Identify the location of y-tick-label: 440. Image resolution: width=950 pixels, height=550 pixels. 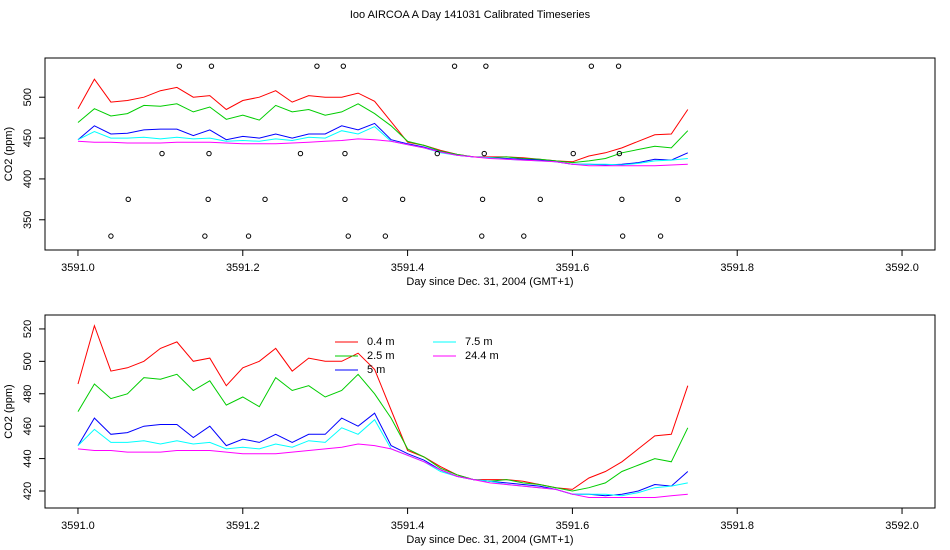
(28, 458).